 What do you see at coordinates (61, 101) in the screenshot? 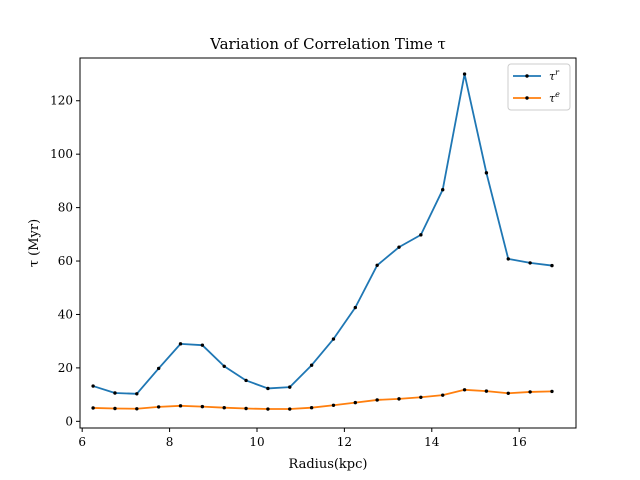
I see `y-tick-label: 120` at bounding box center [61, 101].